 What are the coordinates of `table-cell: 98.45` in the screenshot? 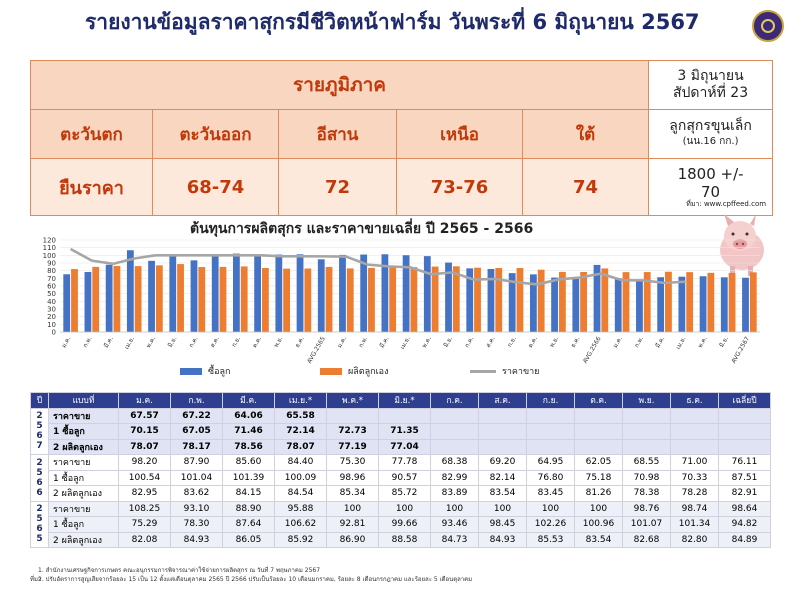 It's located at (502, 524).